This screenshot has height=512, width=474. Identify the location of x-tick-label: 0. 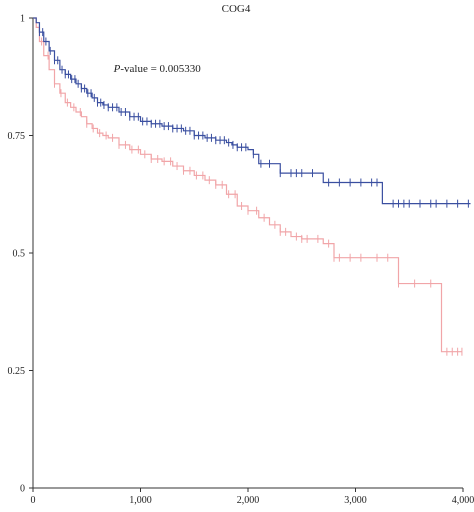
(33, 500).